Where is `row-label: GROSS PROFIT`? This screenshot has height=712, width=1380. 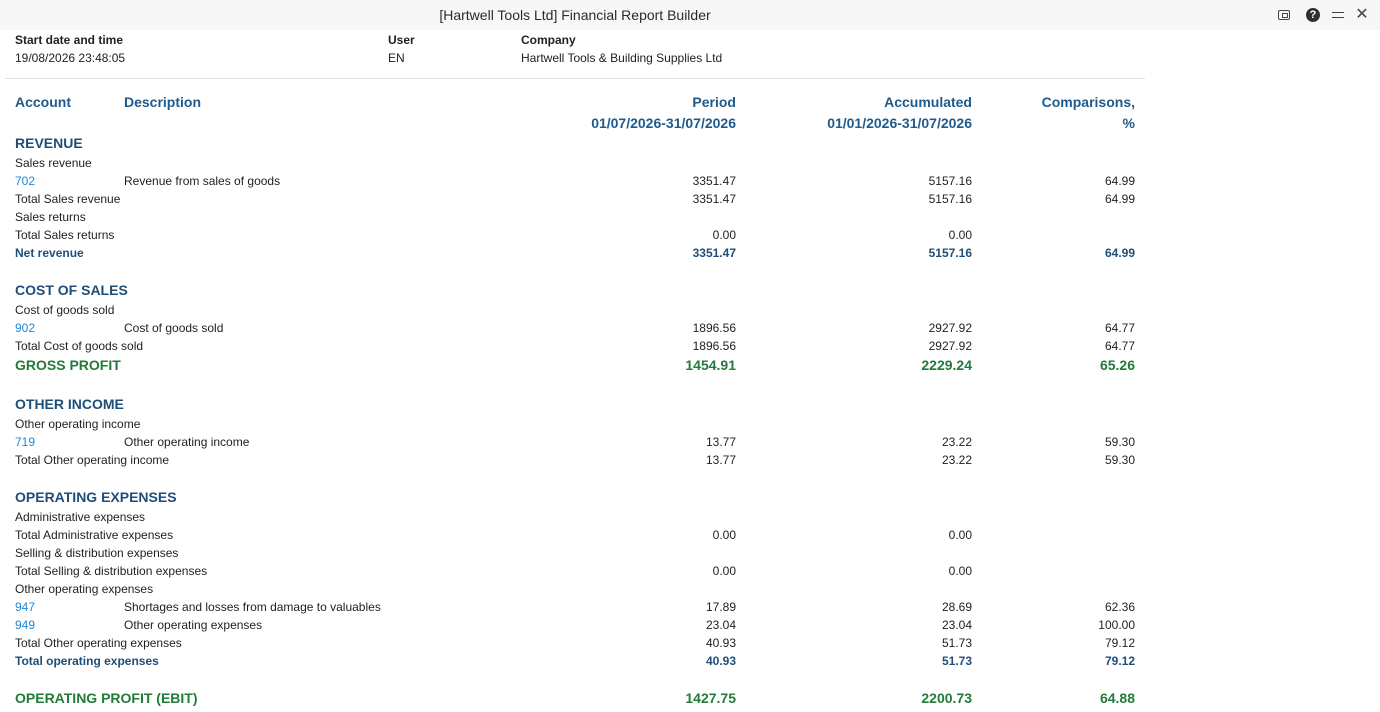 row-label: GROSS PROFIT is located at coordinates (68, 365).